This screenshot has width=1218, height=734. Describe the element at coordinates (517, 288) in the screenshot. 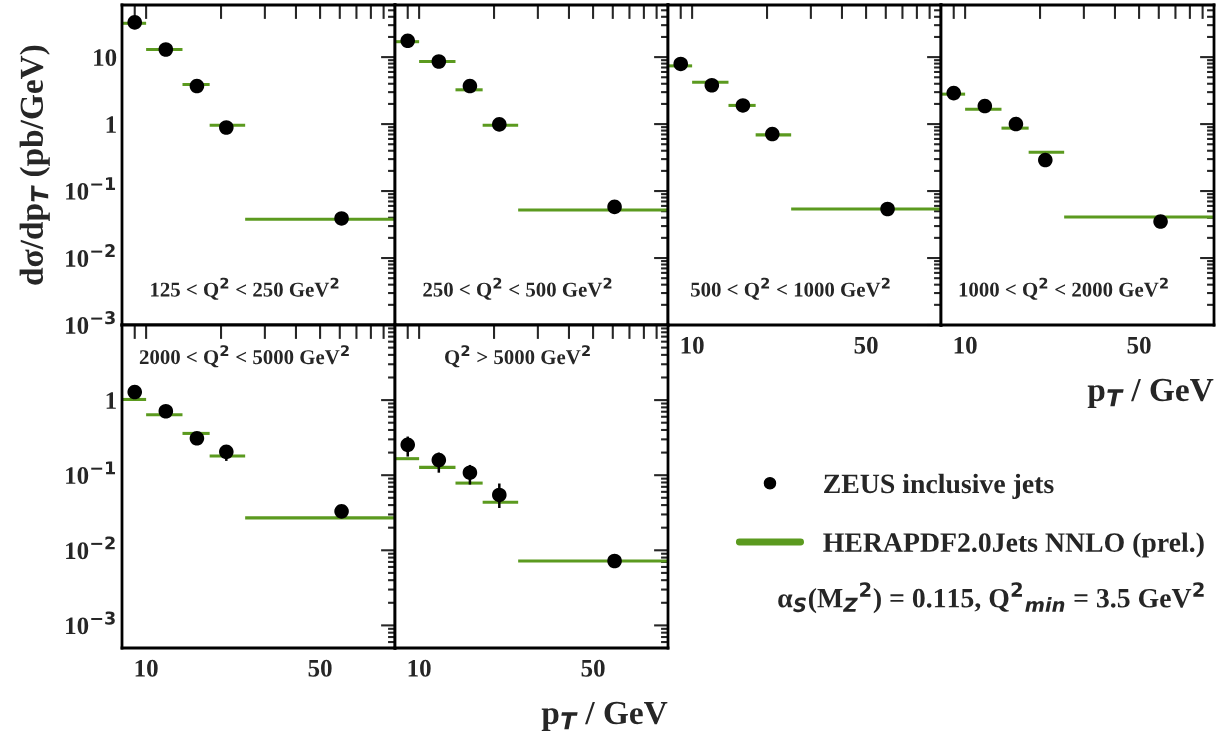

I see `annotation: 250 < Q$^{2}$ < 500 GeV$^{2}$` at that location.